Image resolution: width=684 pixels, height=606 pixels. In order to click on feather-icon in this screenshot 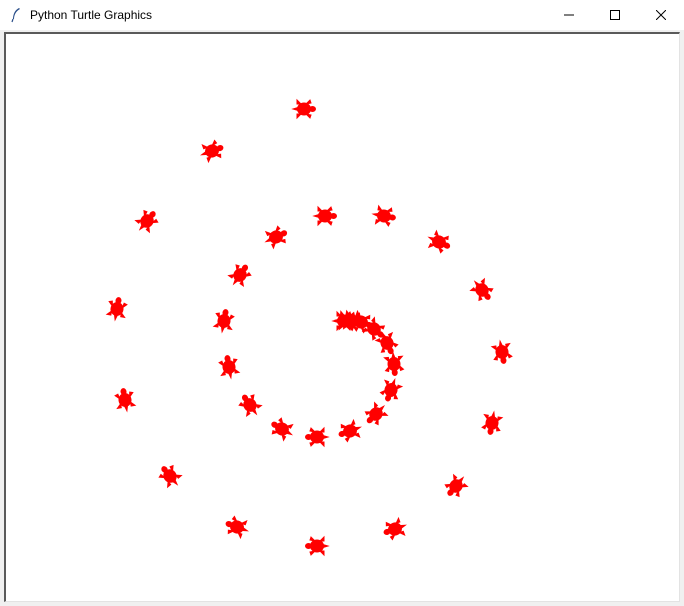, I will do `click(16, 15)`.